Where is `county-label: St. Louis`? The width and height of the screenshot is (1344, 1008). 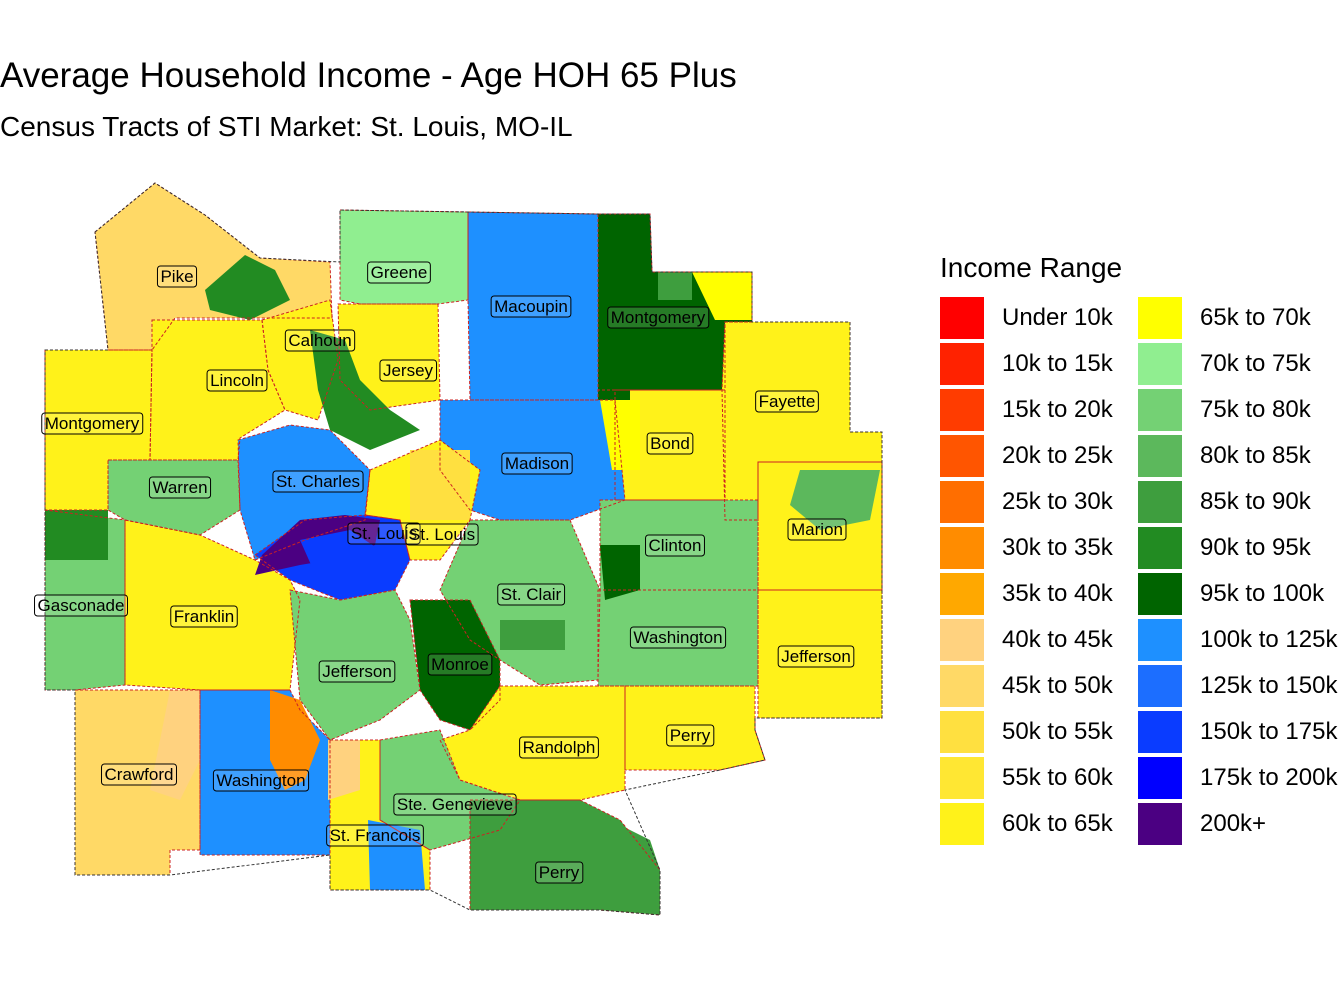 county-label: St. Louis is located at coordinates (384, 533).